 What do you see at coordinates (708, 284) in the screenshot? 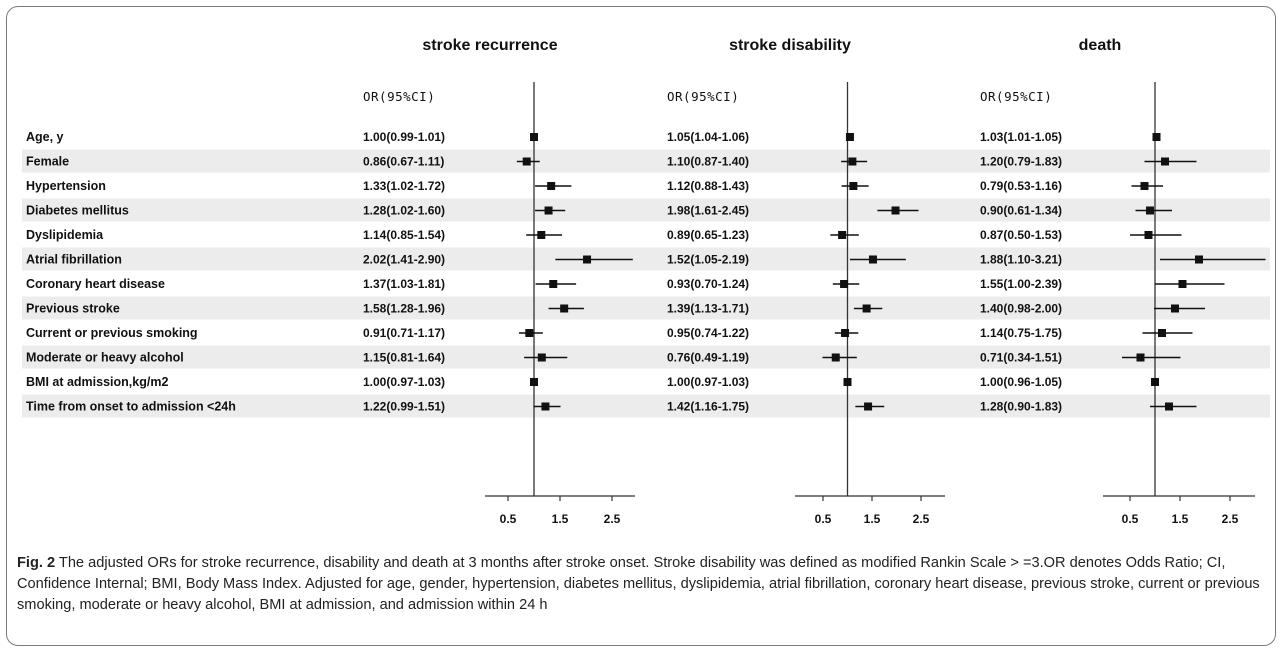
I see `or-value: 0.93(0.70-1.24)` at bounding box center [708, 284].